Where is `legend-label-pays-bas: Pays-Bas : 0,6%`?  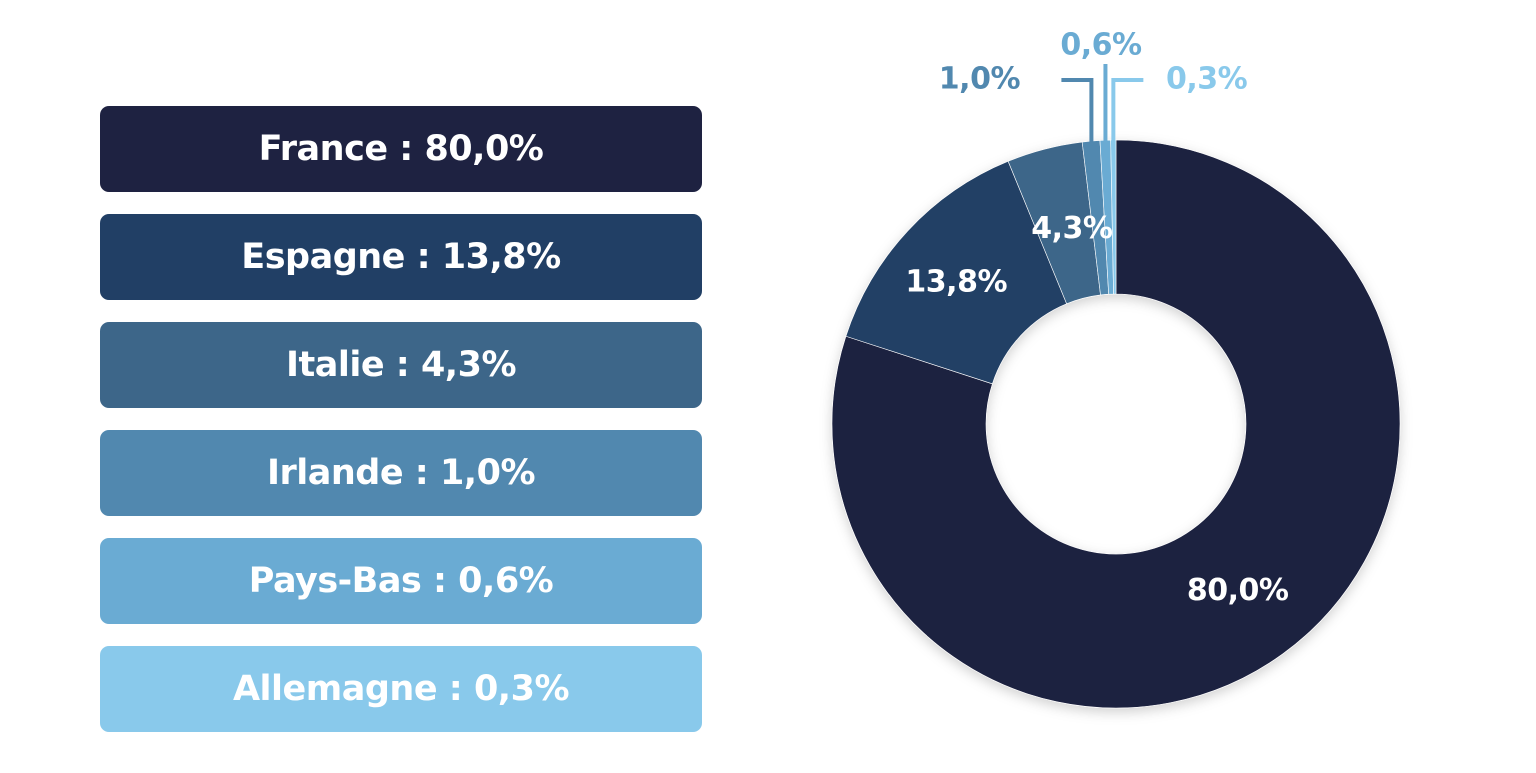 legend-label-pays-bas: Pays-Bas : 0,6% is located at coordinates (401, 581).